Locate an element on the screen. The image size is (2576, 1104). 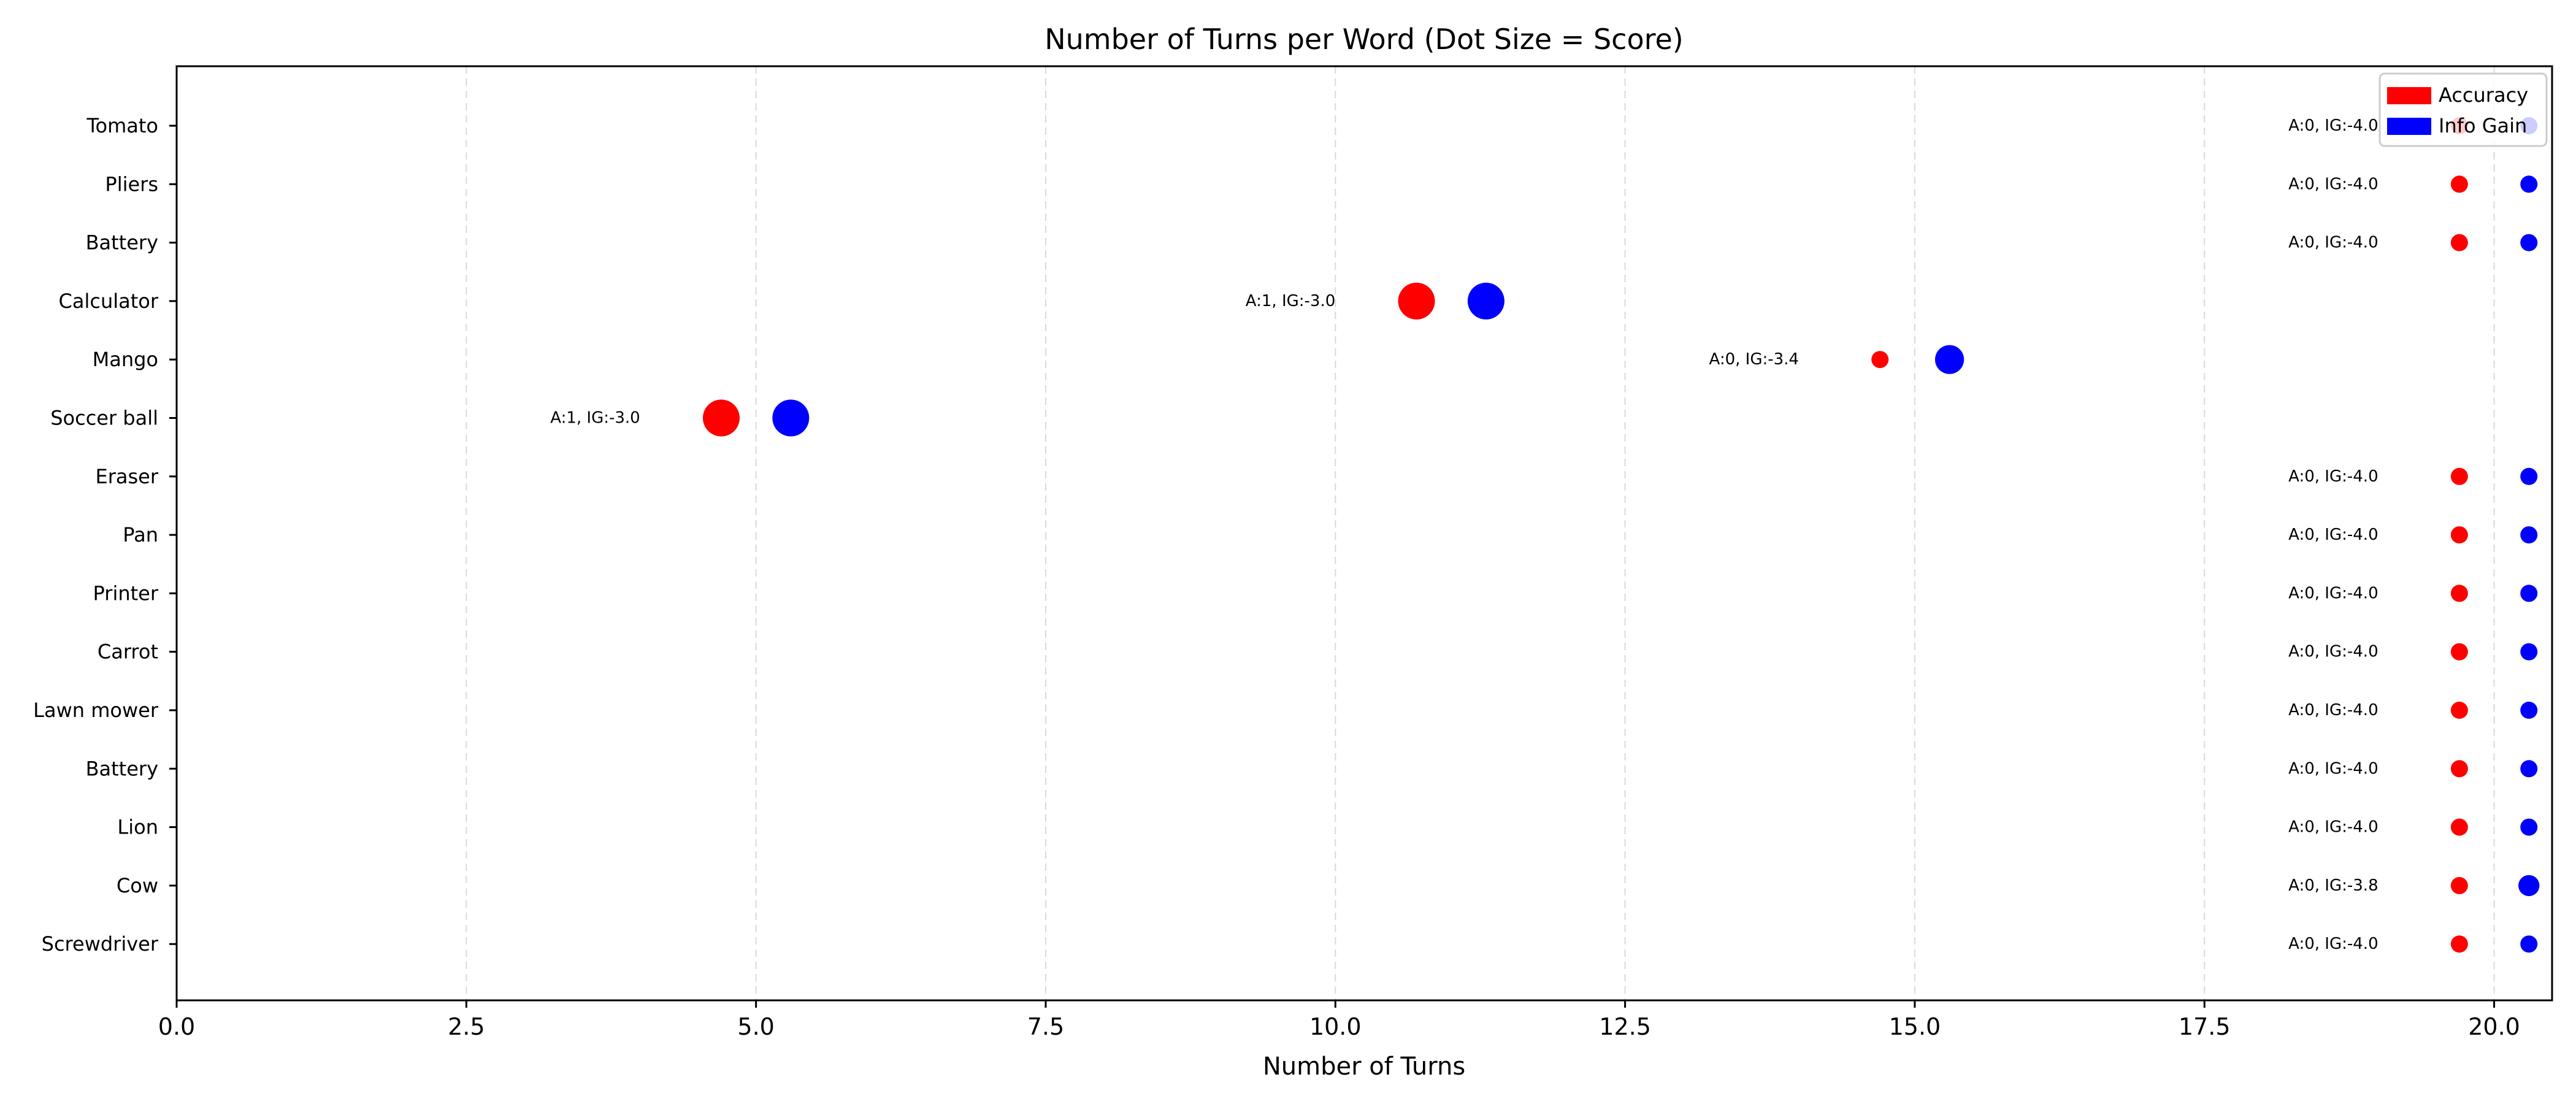
legend: Accuracy Info Gain is located at coordinates (2463, 109).